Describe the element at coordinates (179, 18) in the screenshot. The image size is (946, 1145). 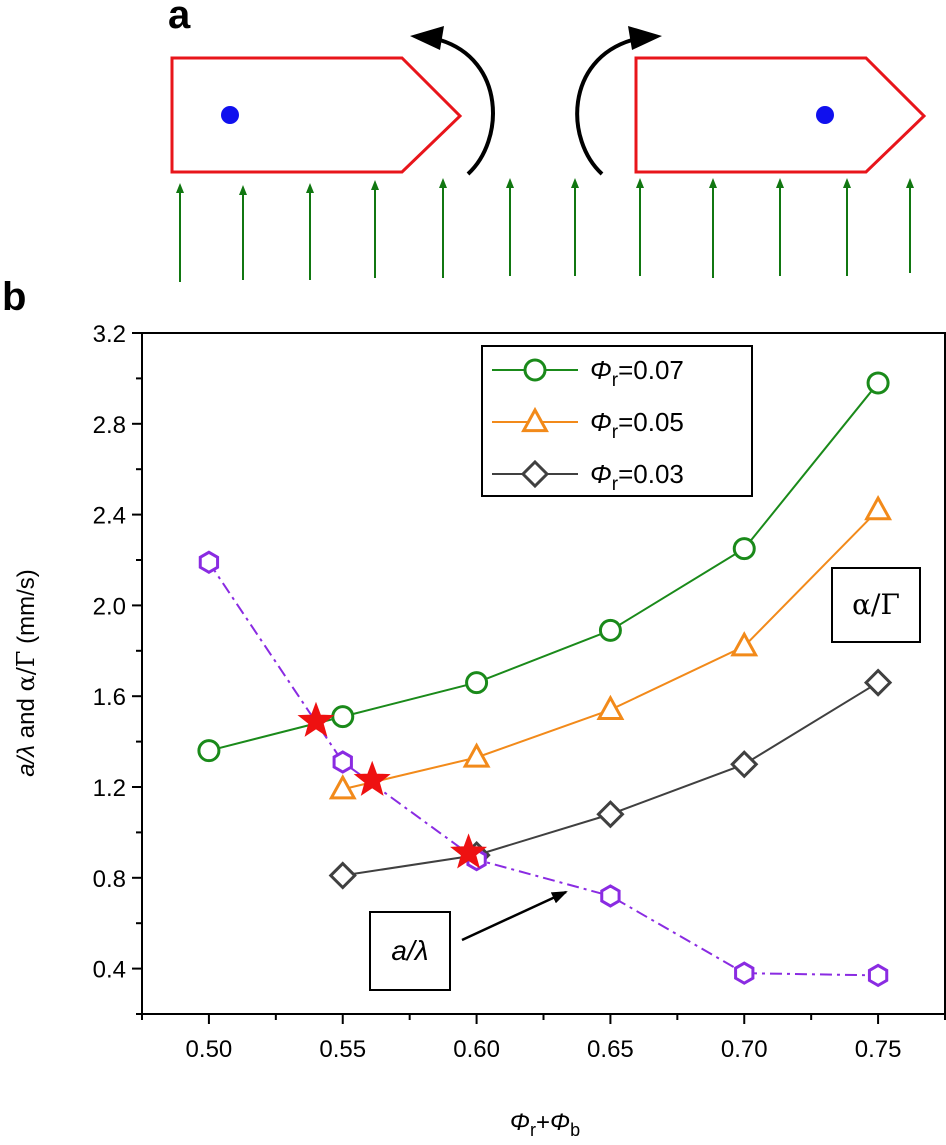
I see `panel-a-label: a` at that location.